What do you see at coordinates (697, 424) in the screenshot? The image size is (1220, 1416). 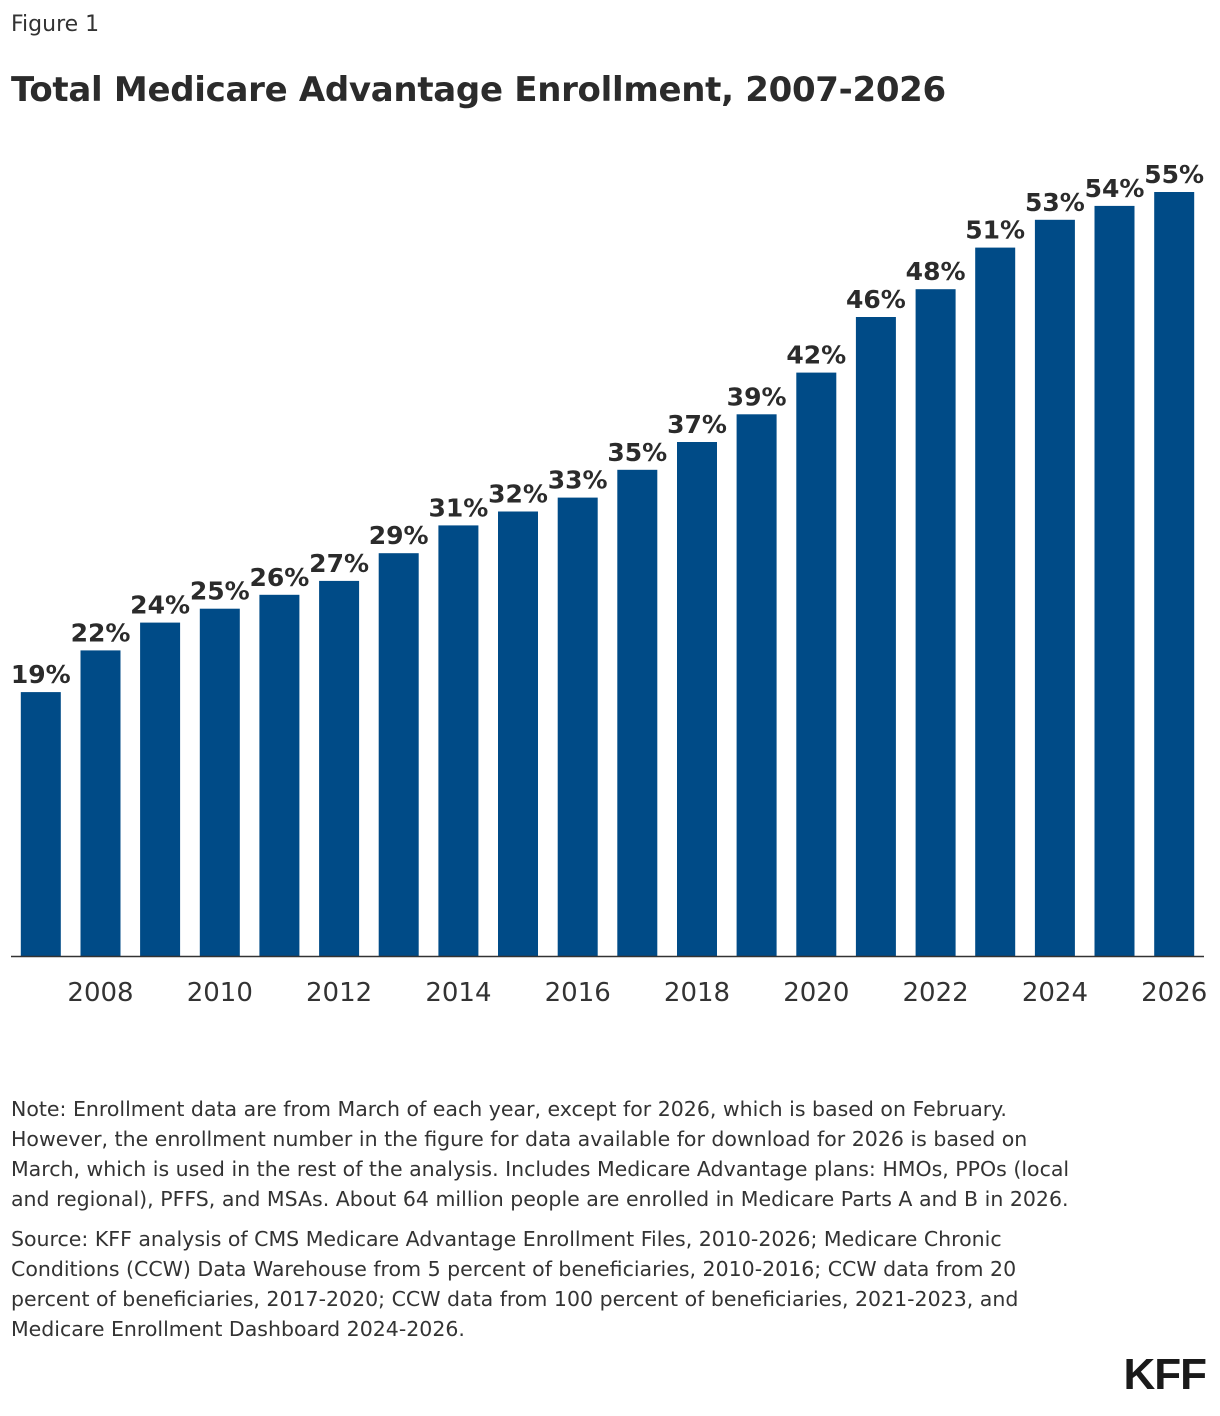 I see `data-label-2018: 37%` at bounding box center [697, 424].